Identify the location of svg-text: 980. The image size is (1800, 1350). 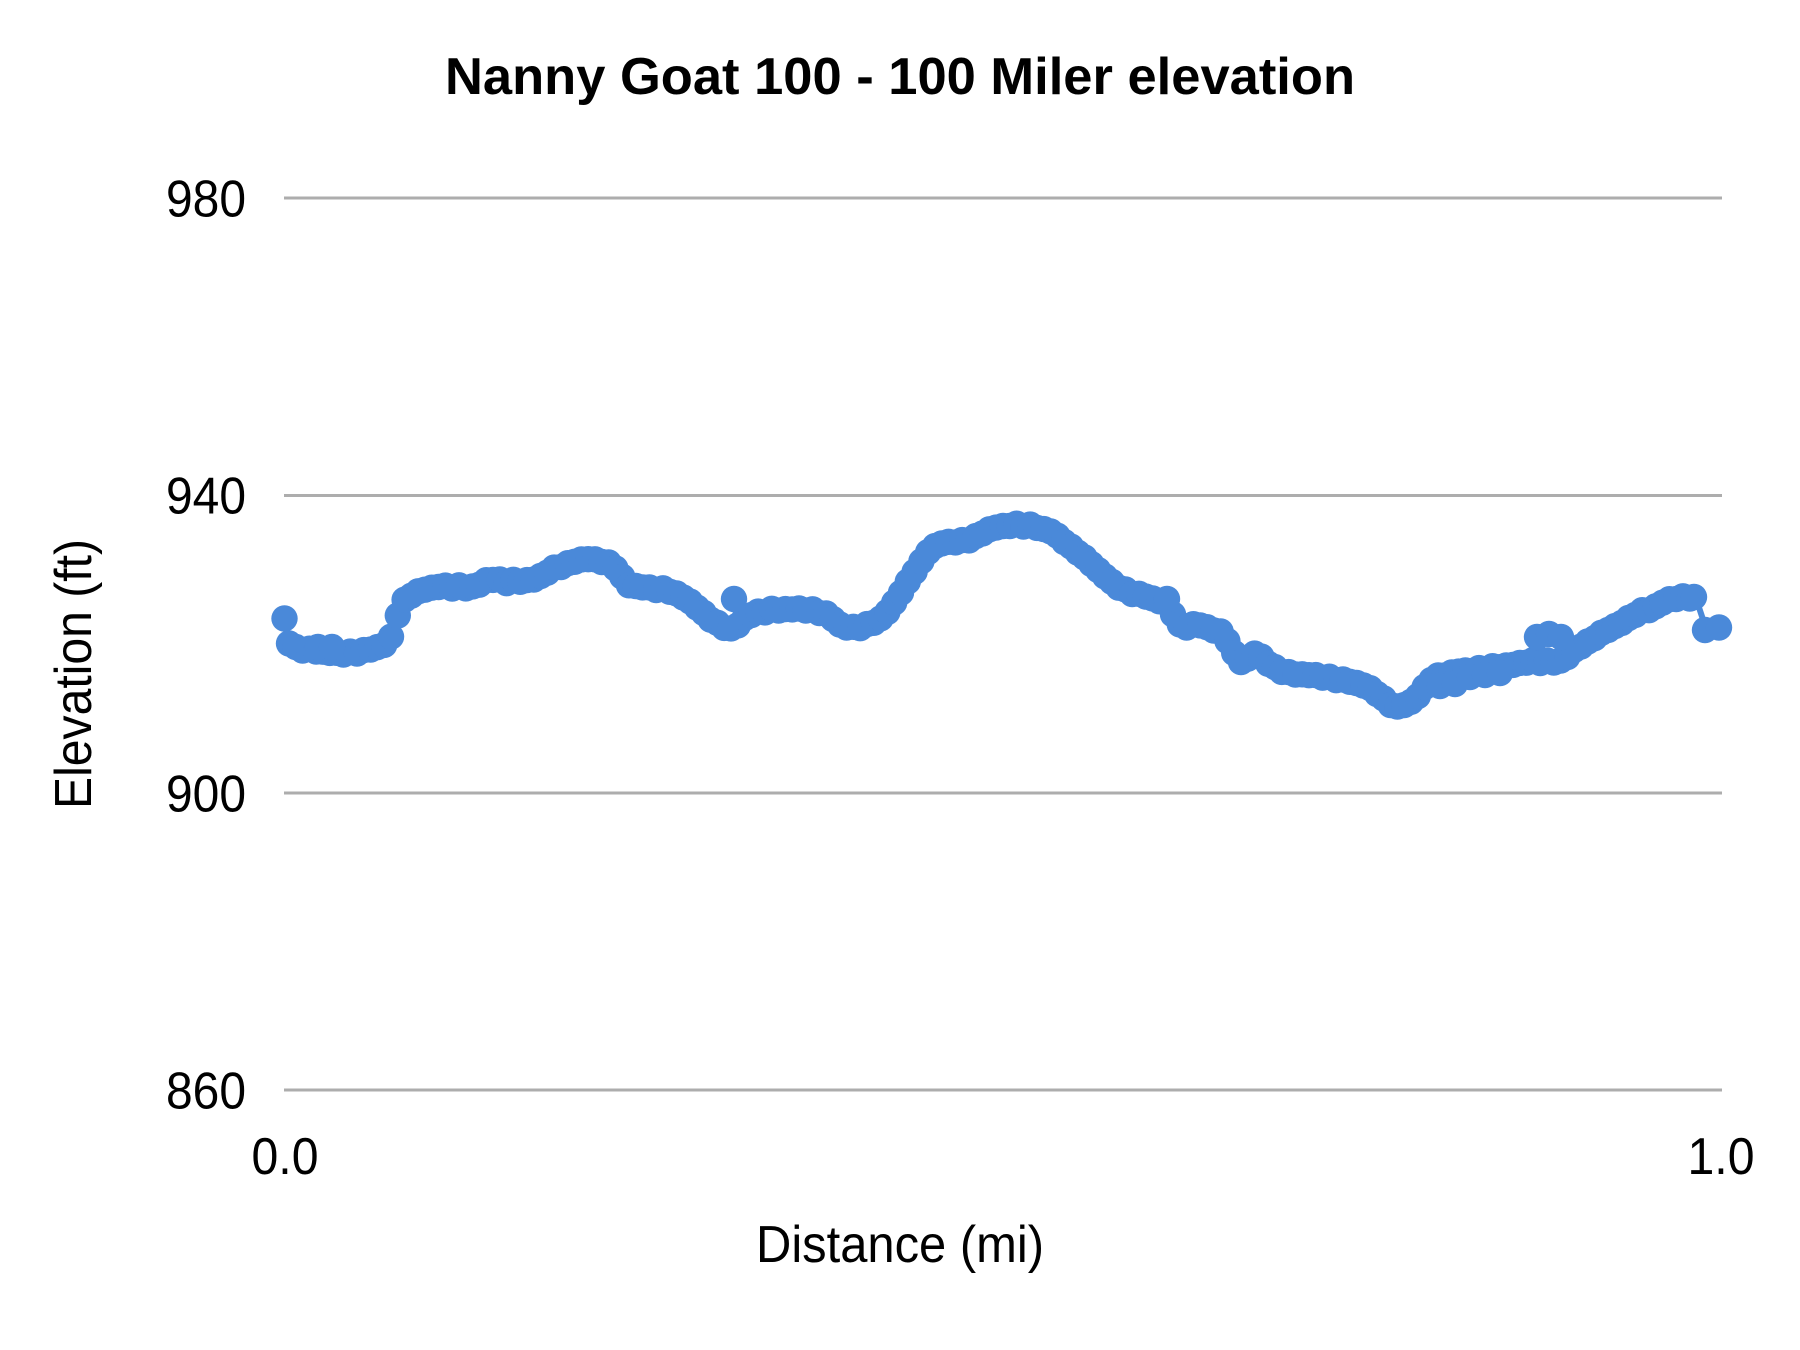
(206, 200).